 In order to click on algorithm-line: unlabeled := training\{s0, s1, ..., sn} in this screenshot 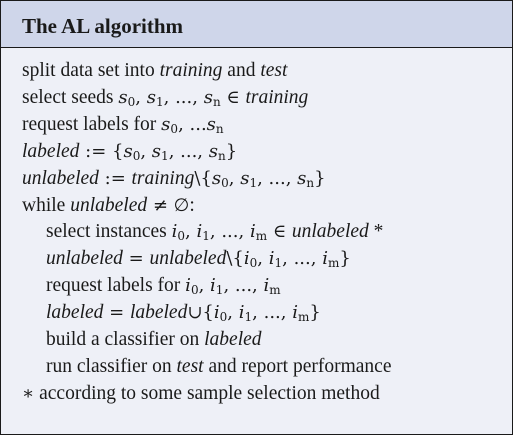, I will do `click(174, 179)`.